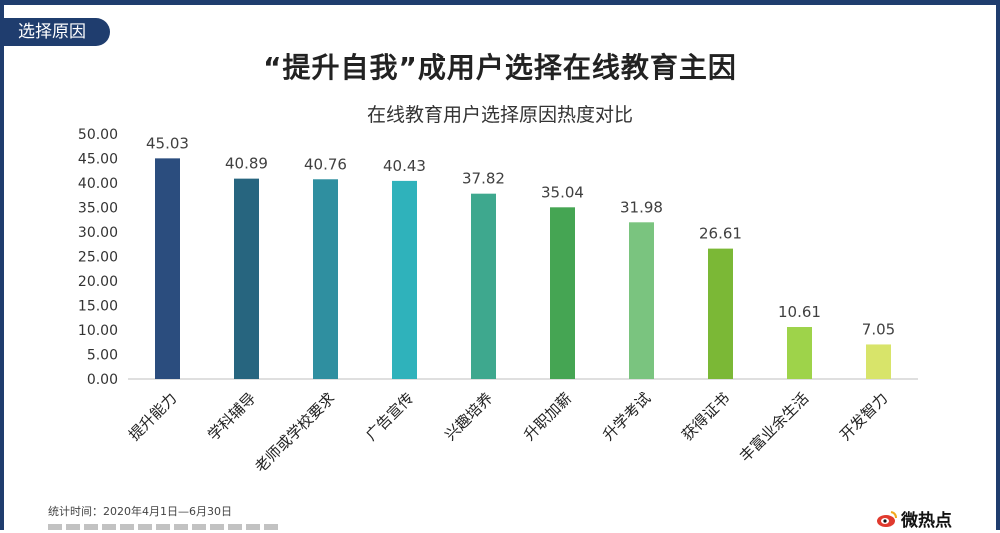 The width and height of the screenshot is (1000, 533). I want to click on y-tick-label: 20.00, so click(98, 282).